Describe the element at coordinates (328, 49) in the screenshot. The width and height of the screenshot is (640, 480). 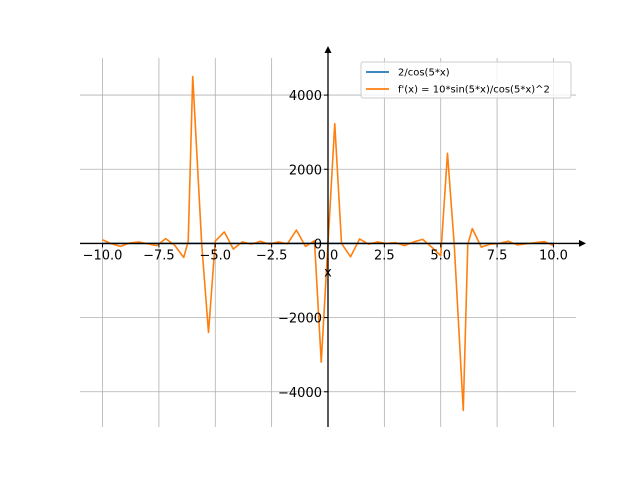
I see `y-axis-arrow` at that location.